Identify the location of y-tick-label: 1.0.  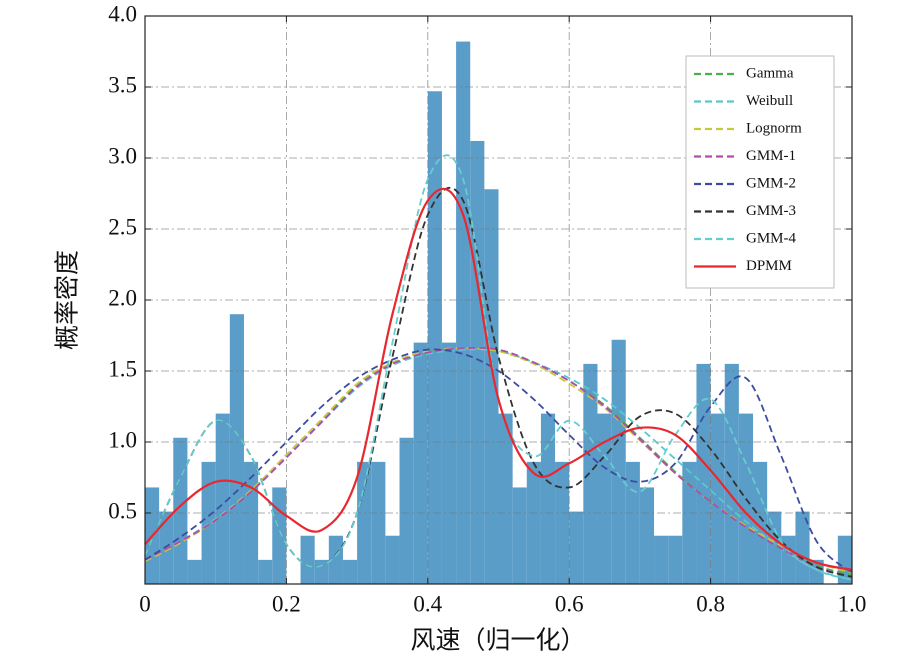
(122, 439).